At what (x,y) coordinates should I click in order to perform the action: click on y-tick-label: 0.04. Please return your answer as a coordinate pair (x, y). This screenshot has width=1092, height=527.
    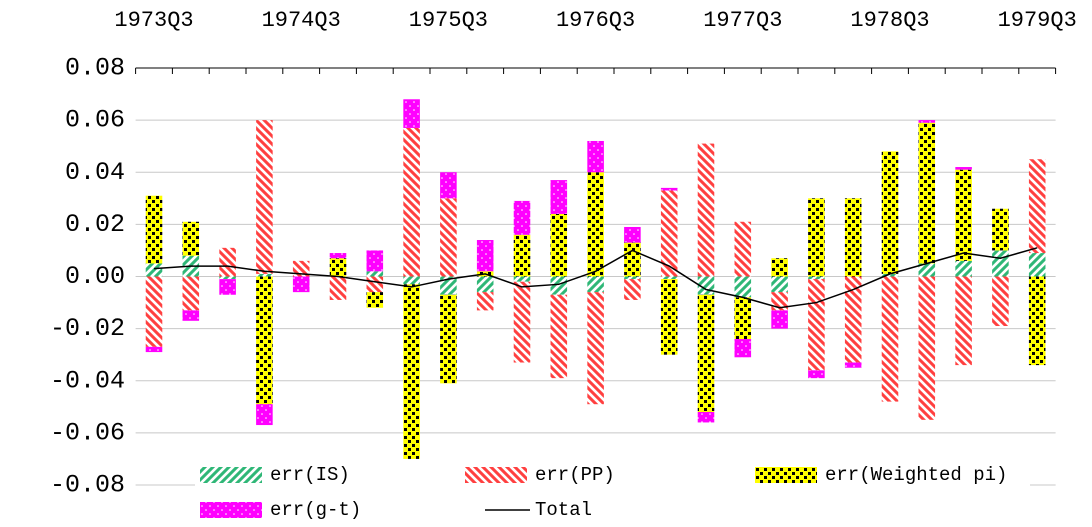
    Looking at the image, I should click on (95, 172).